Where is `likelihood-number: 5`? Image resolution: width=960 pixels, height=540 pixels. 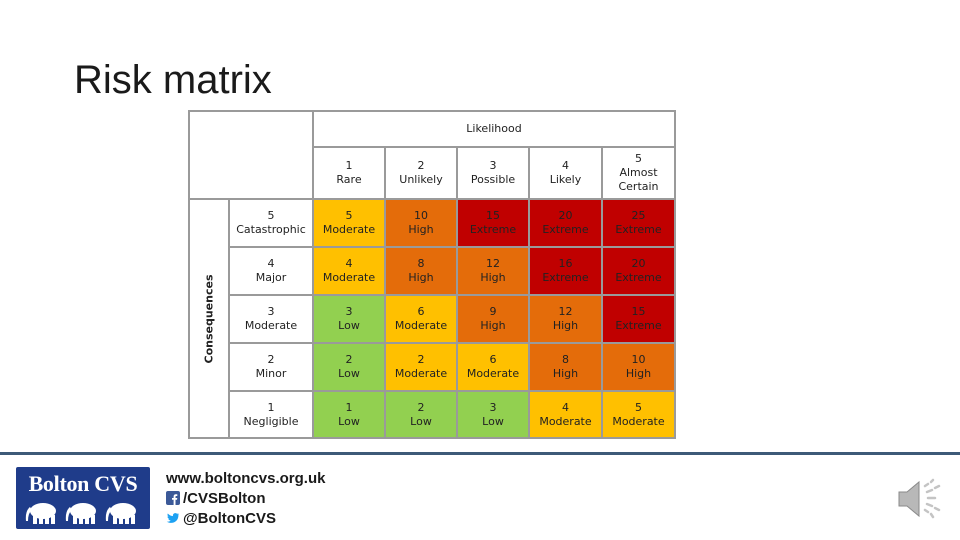 likelihood-number: 5 is located at coordinates (638, 158).